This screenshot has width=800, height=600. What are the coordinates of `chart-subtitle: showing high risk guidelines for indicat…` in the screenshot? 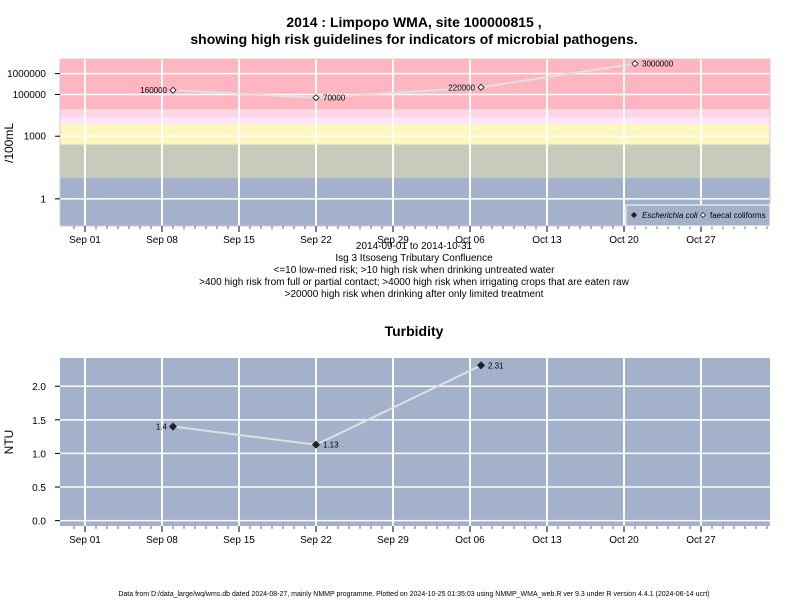 It's located at (413, 39).